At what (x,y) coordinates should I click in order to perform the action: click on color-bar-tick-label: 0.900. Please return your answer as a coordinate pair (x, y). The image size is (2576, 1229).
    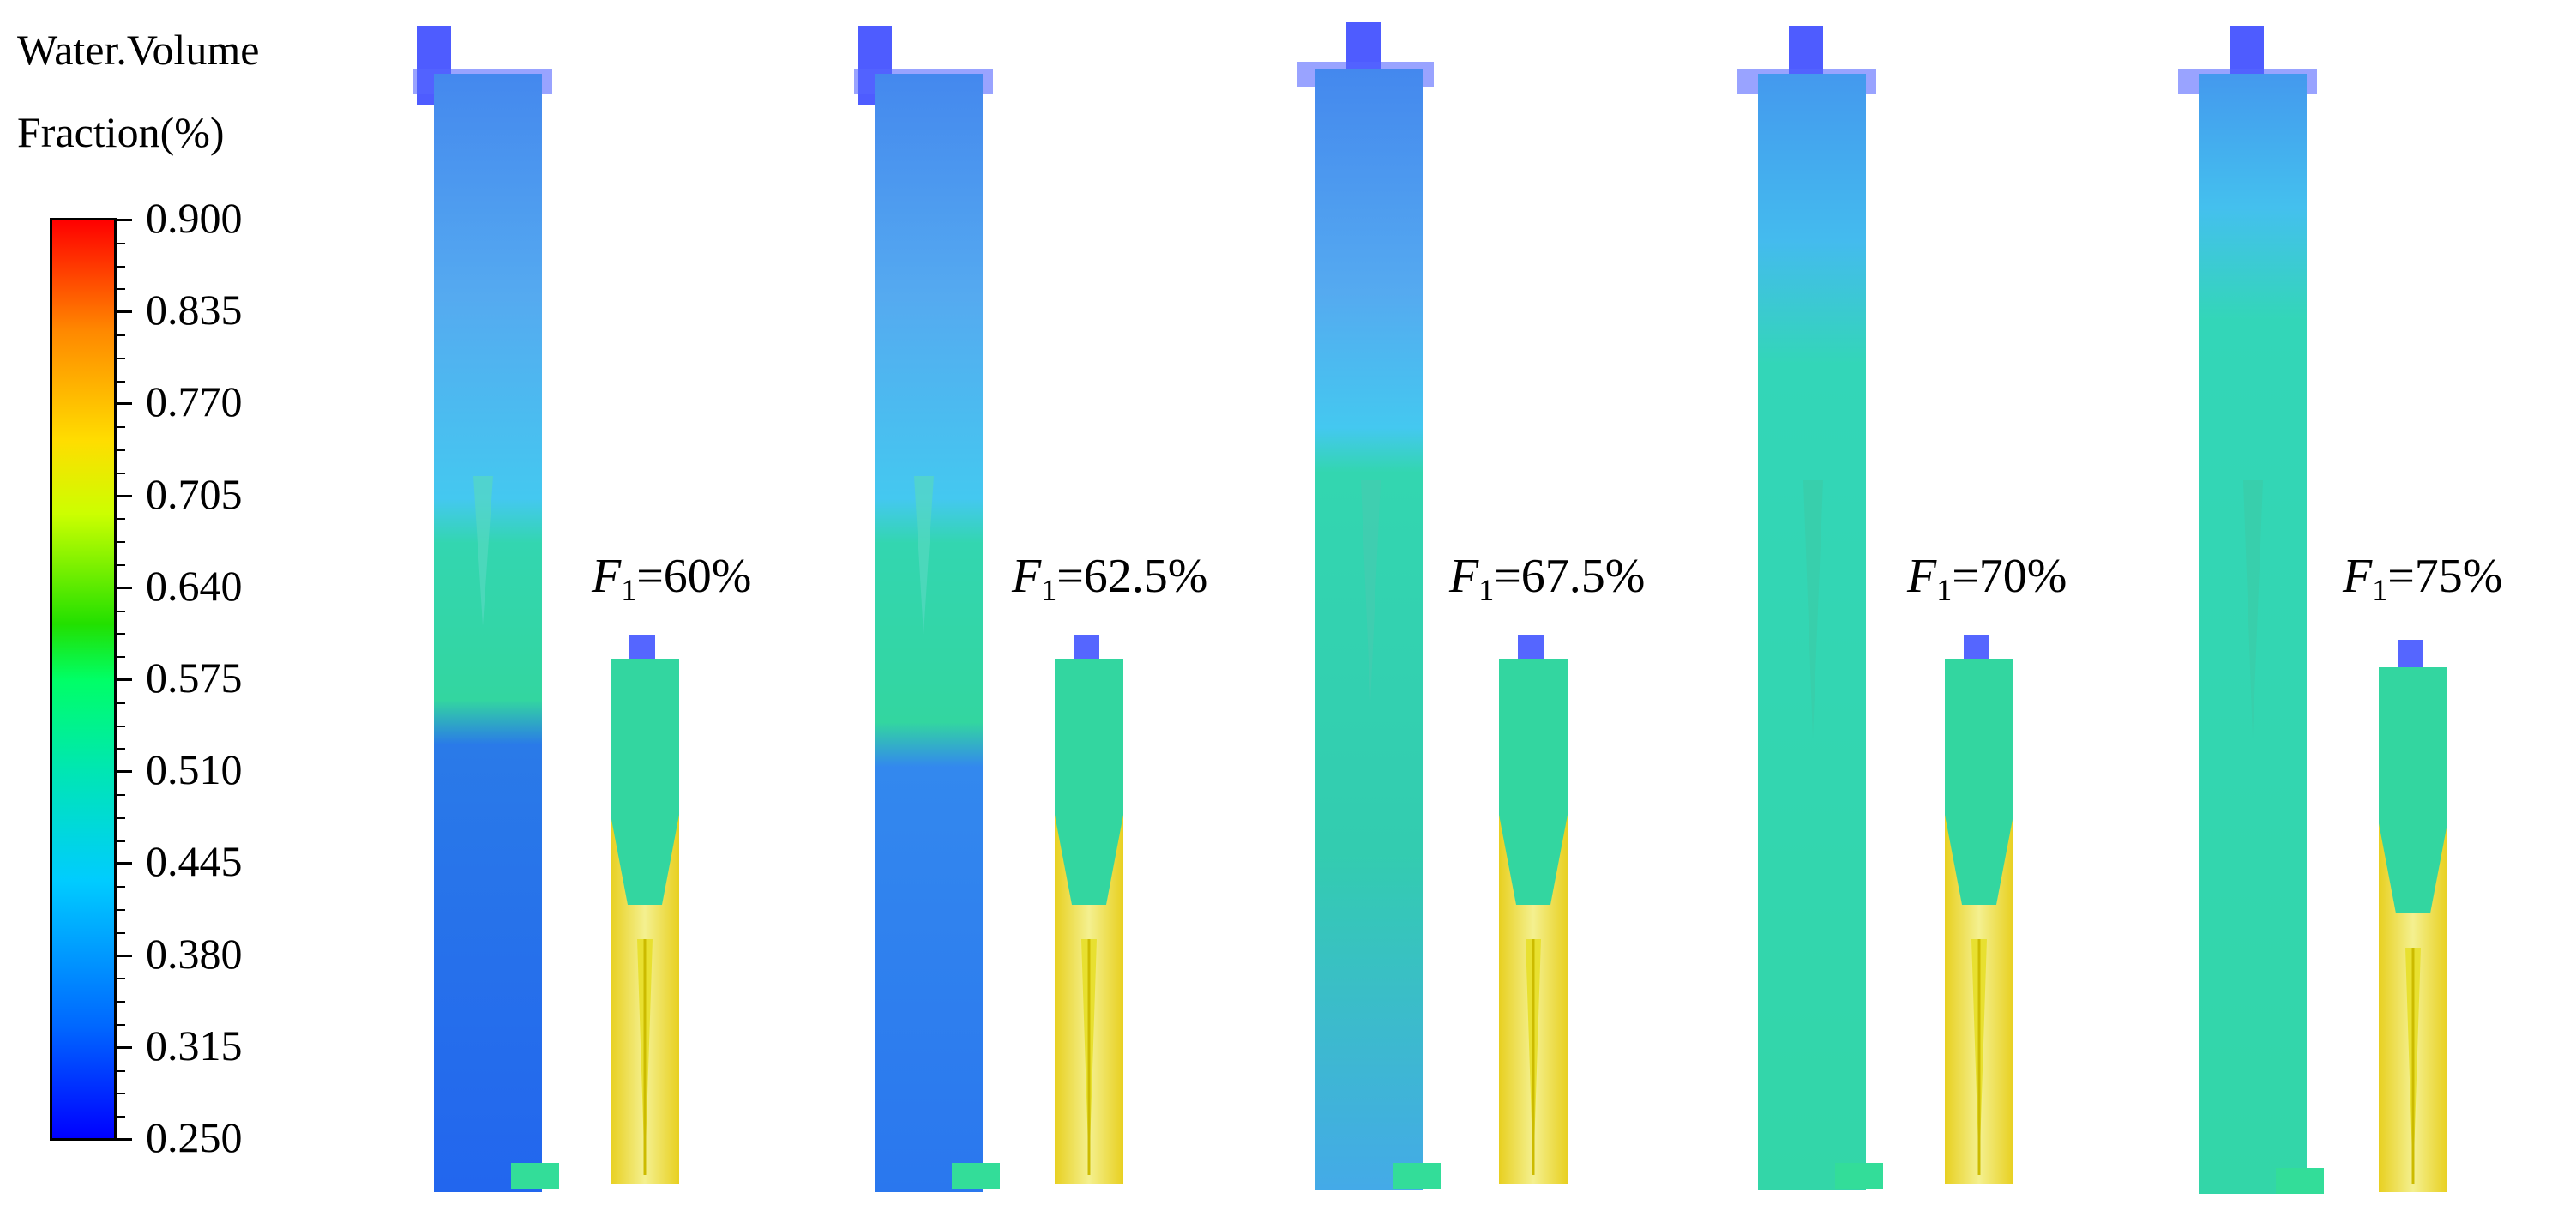
    Looking at the image, I should click on (194, 218).